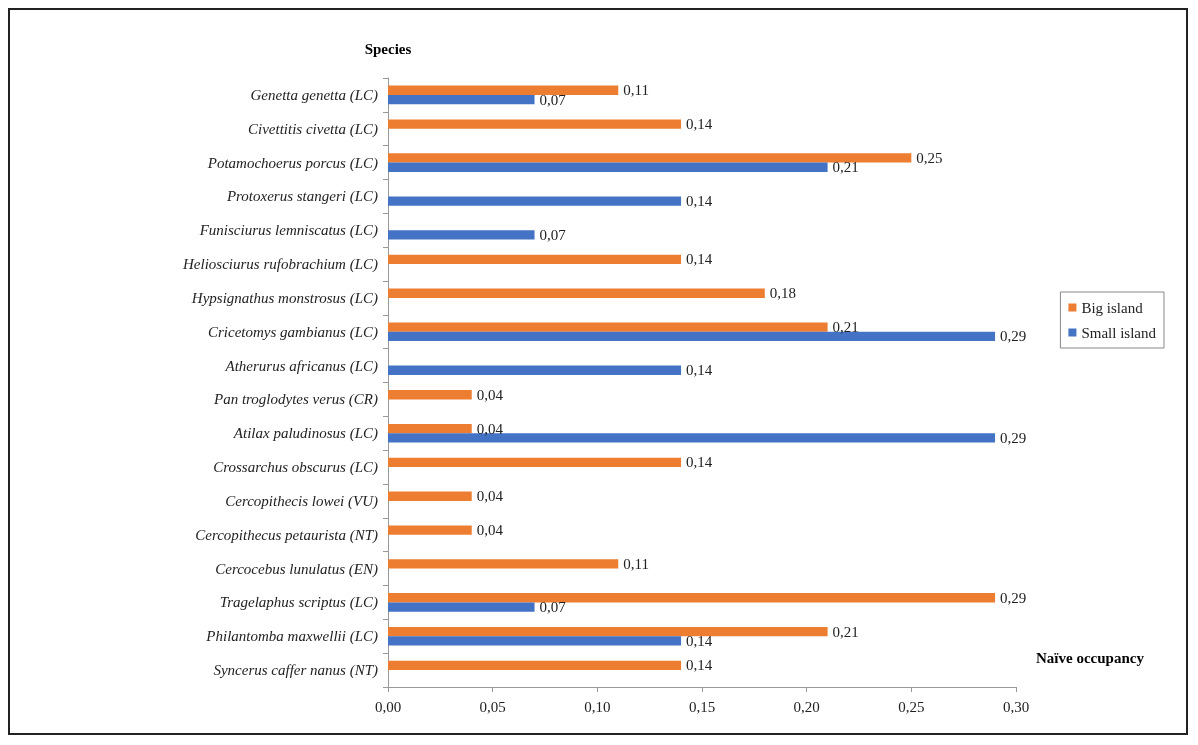  Describe the element at coordinates (388, 48) in the screenshot. I see `y-axis-title: Species` at that location.